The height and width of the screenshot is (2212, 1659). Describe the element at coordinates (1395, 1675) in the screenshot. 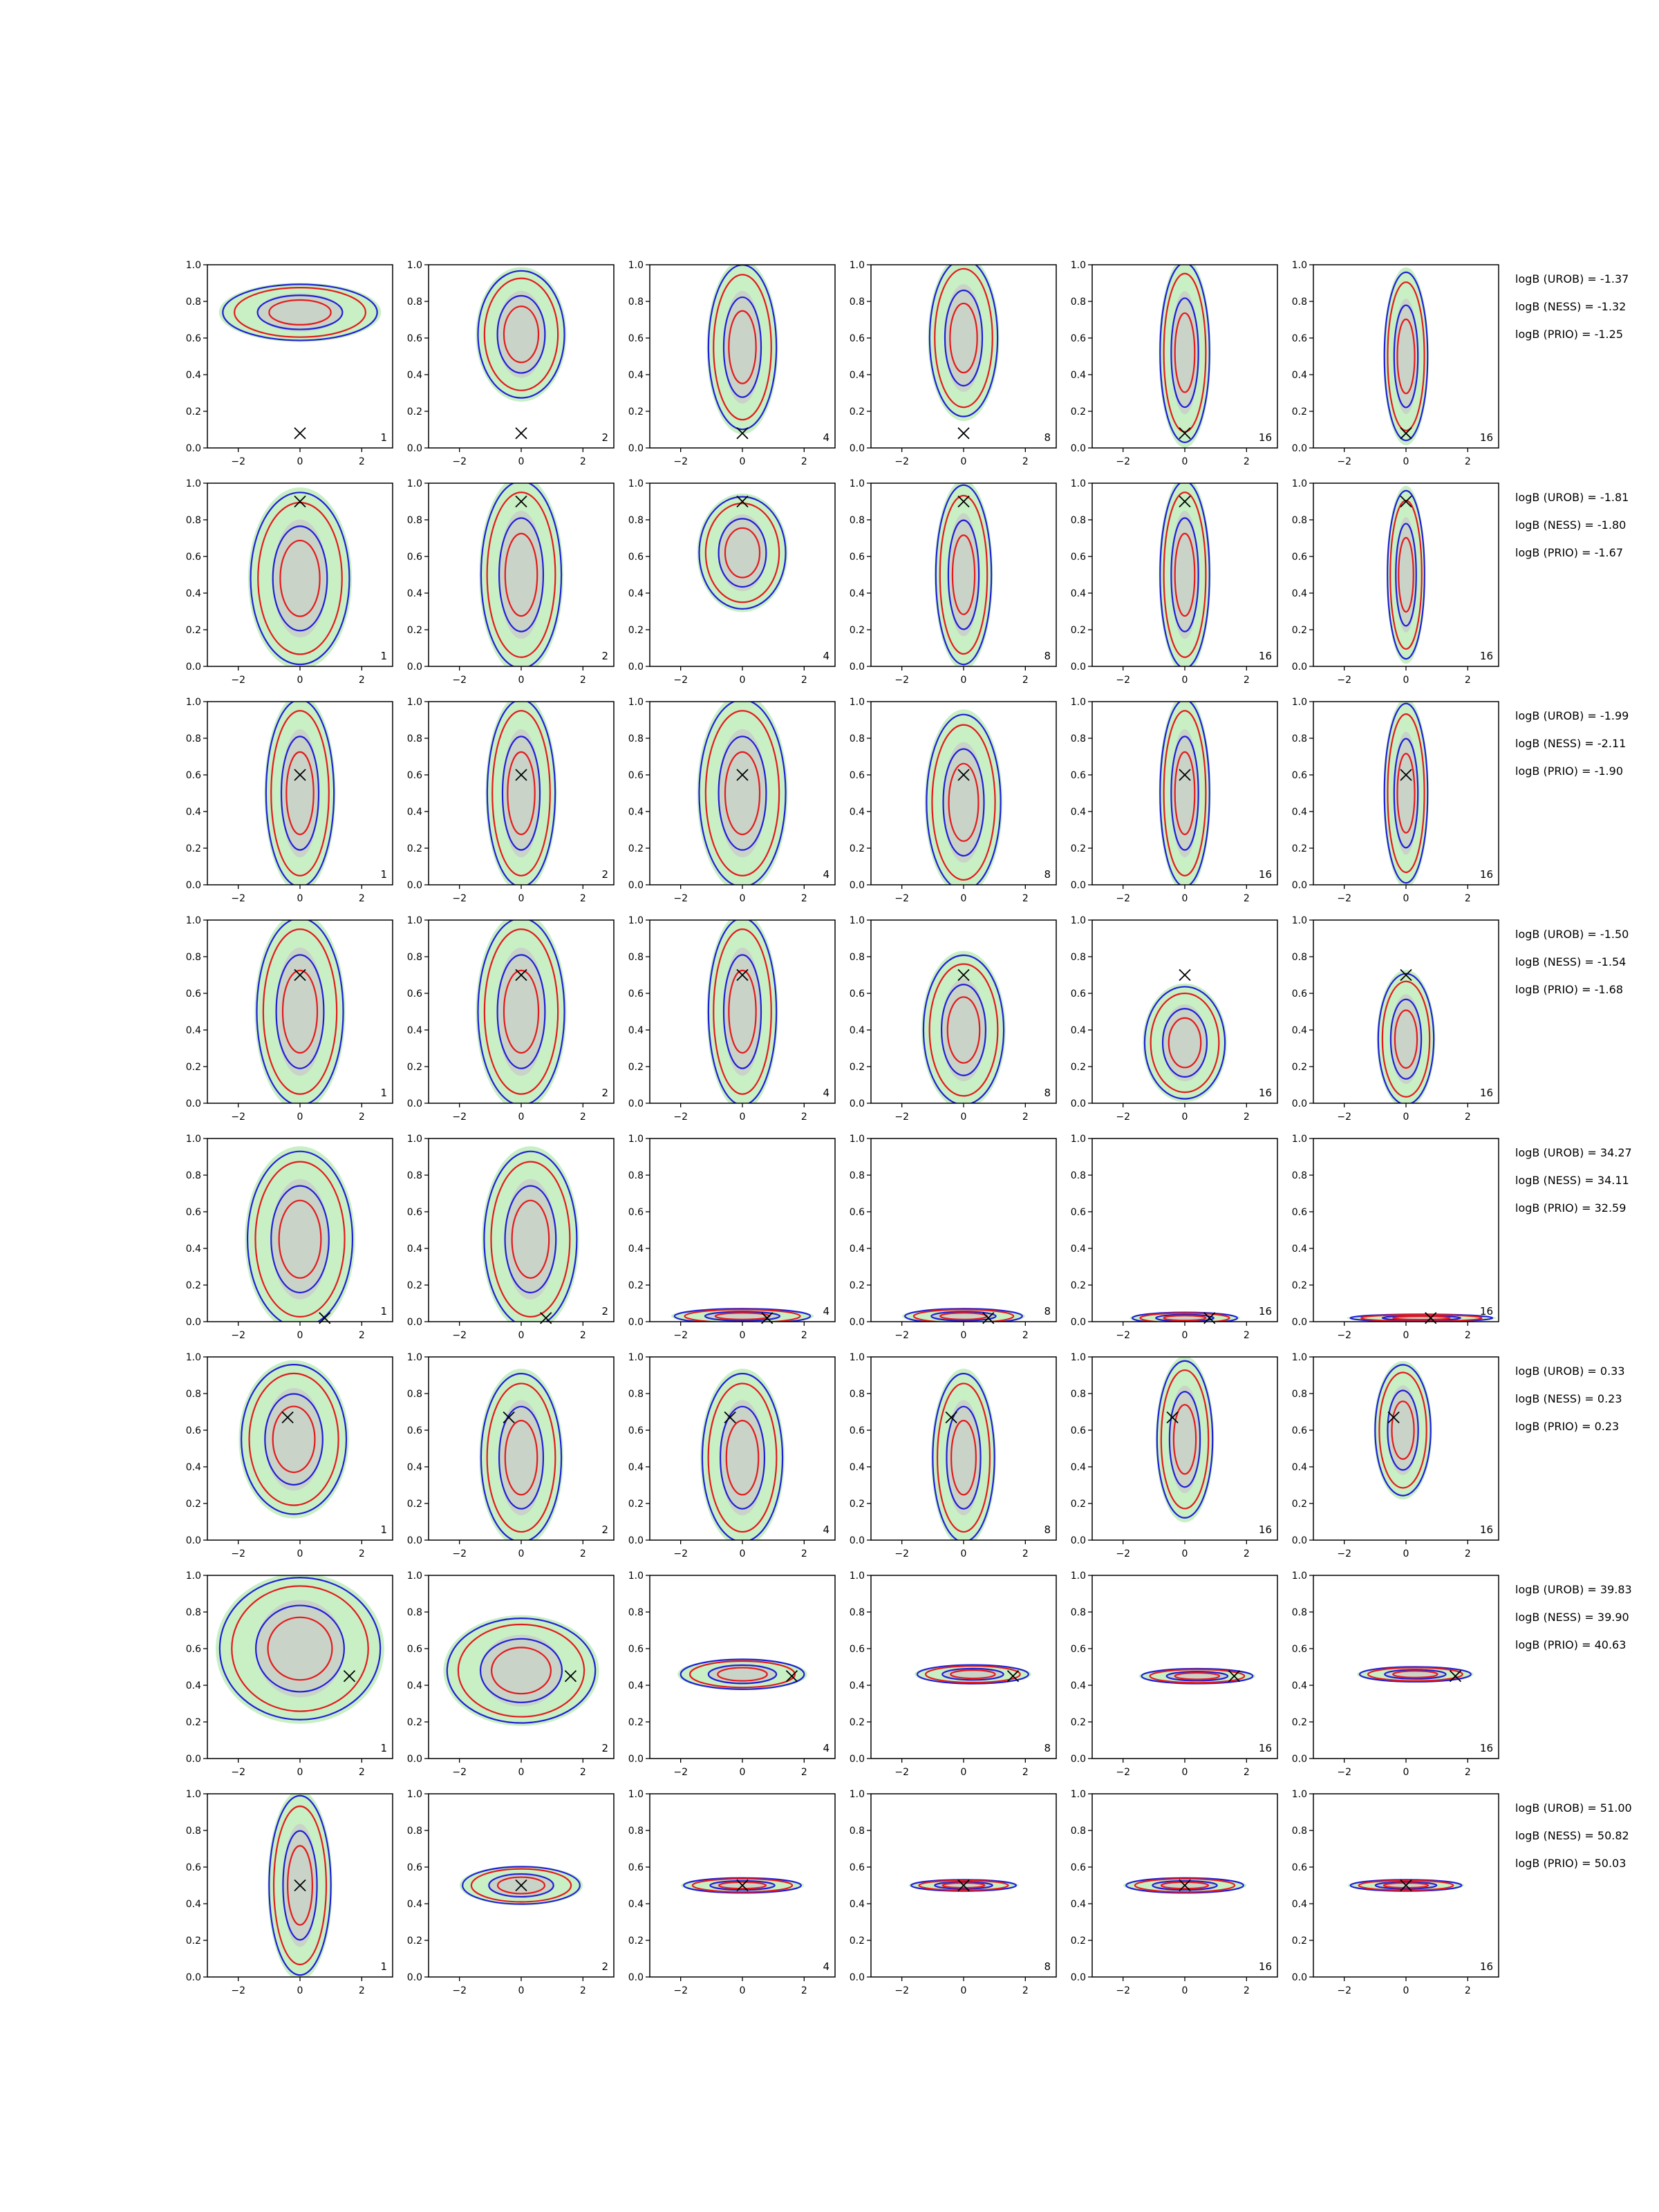

I see `panel-r7-c6: 0.0 0.2 0.4 0.6 0.8 1.0 −2 0 2 16` at that location.